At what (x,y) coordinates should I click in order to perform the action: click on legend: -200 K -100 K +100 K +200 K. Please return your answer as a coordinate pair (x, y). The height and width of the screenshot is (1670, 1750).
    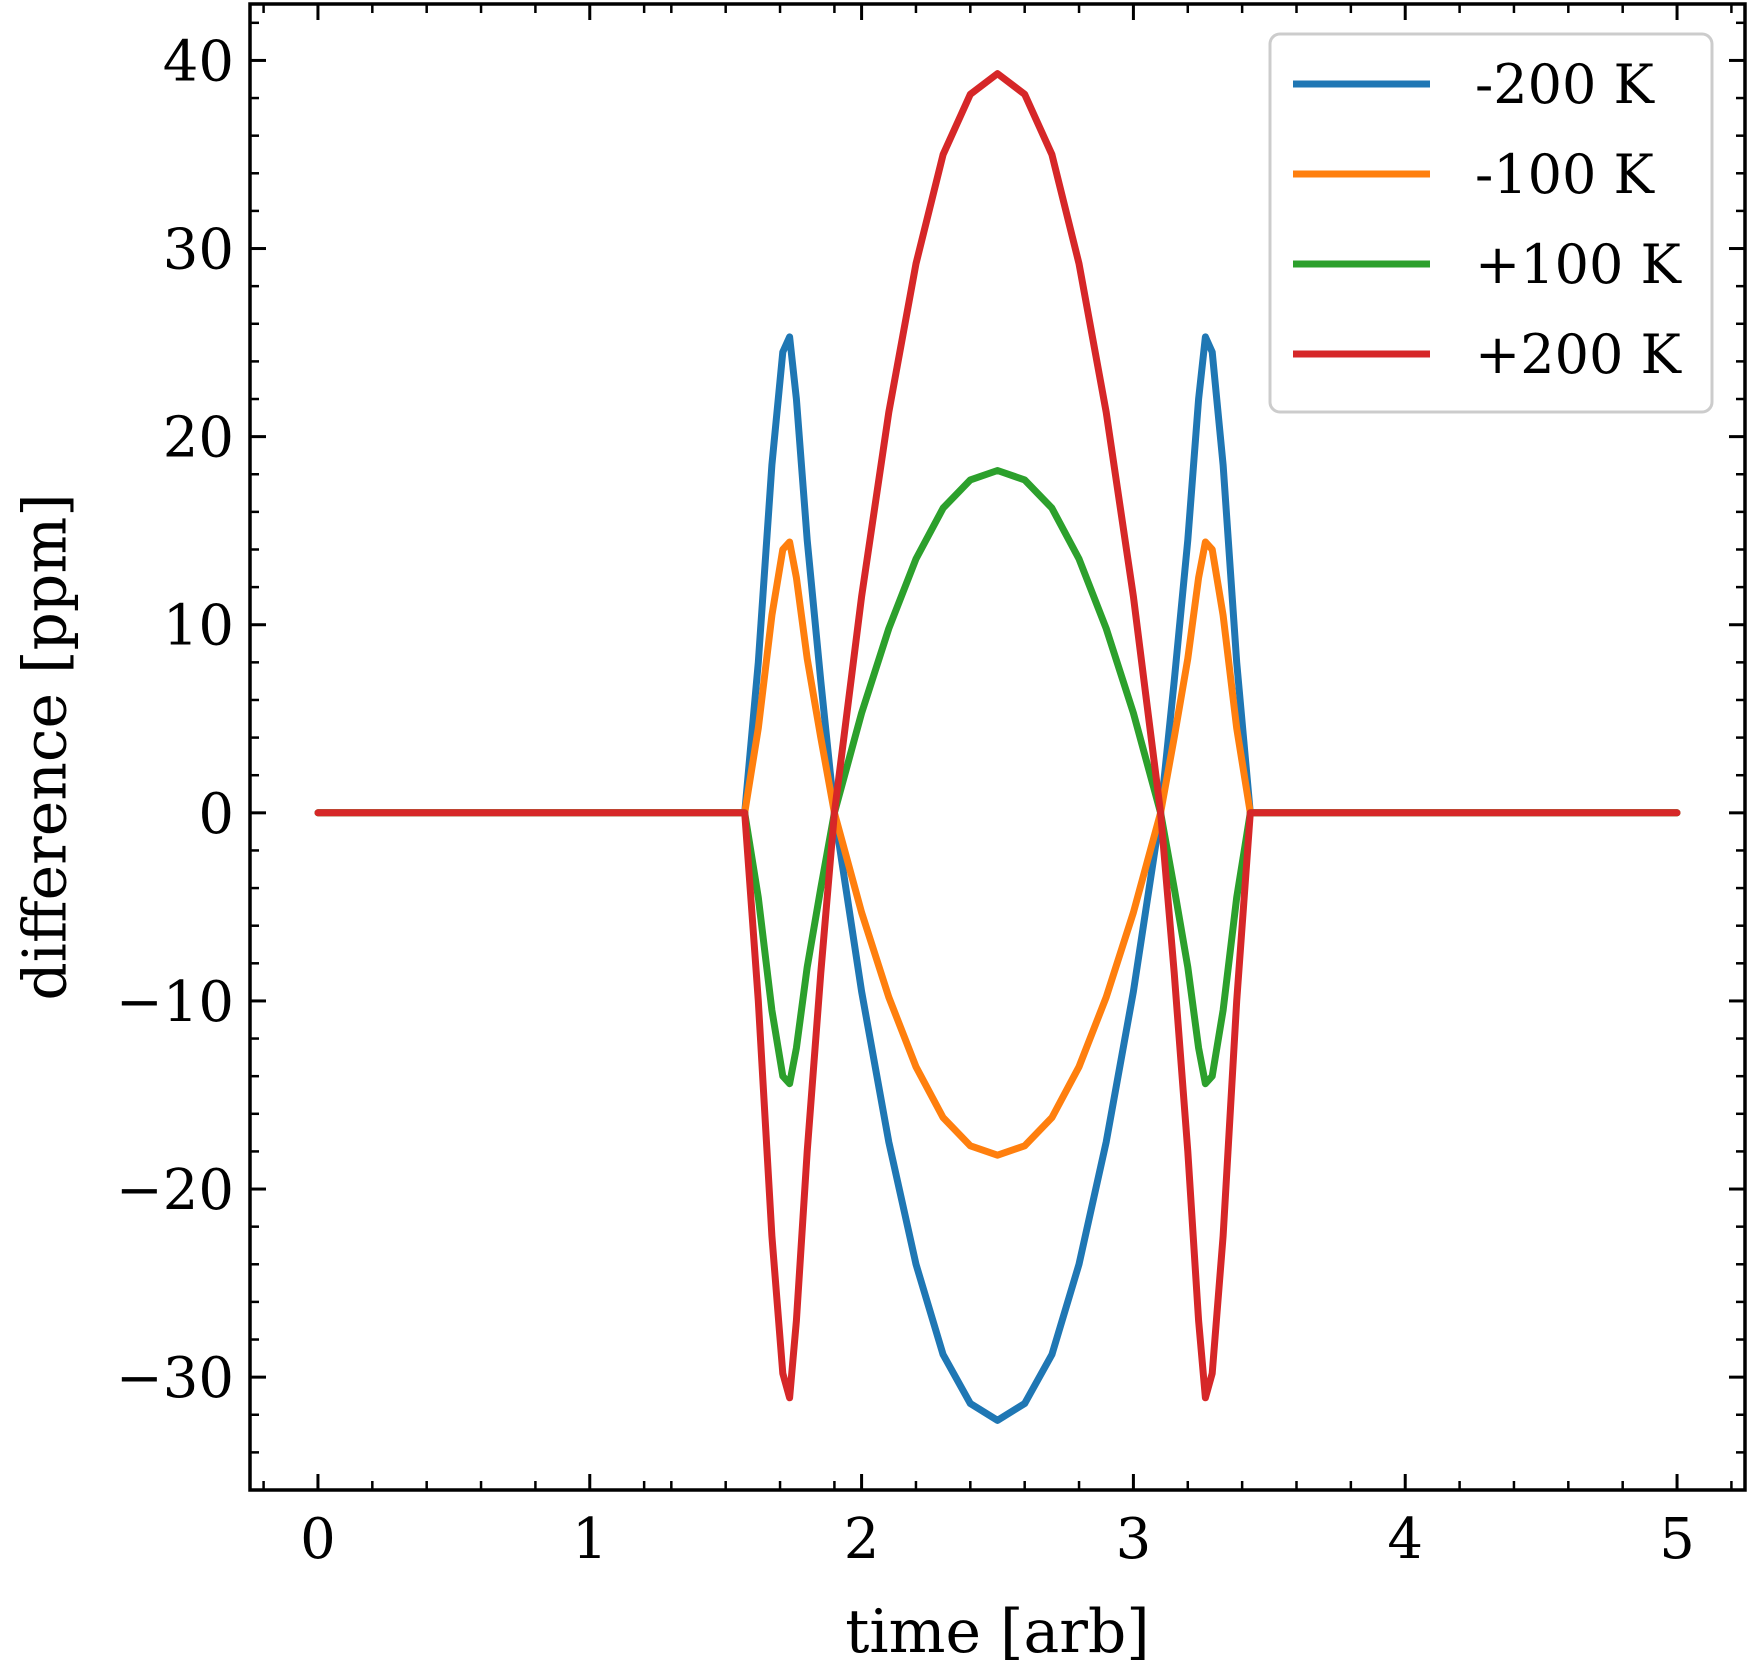
    Looking at the image, I should click on (1491, 223).